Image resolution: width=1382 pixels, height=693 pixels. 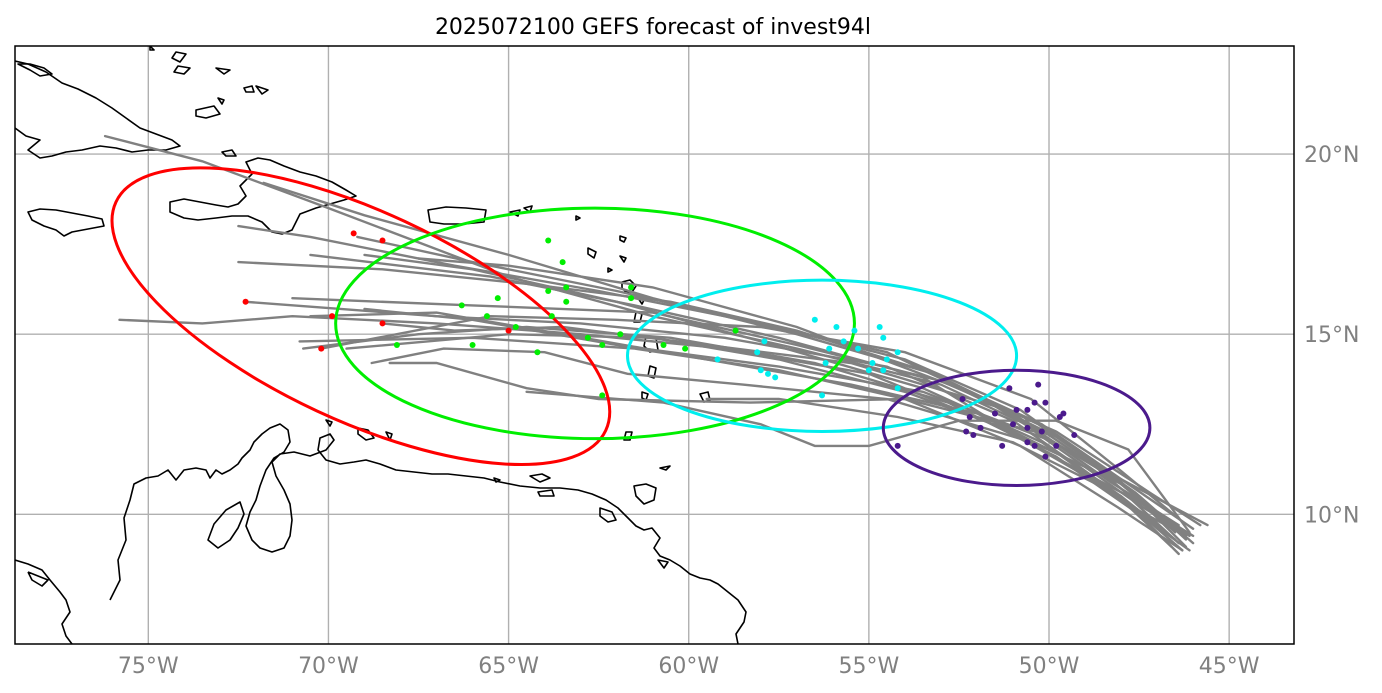 I want to click on longitude-tick-labels: 75°W 70°W 65°W 60°W 55°W 50°W 45°W, so click(x=689, y=666).